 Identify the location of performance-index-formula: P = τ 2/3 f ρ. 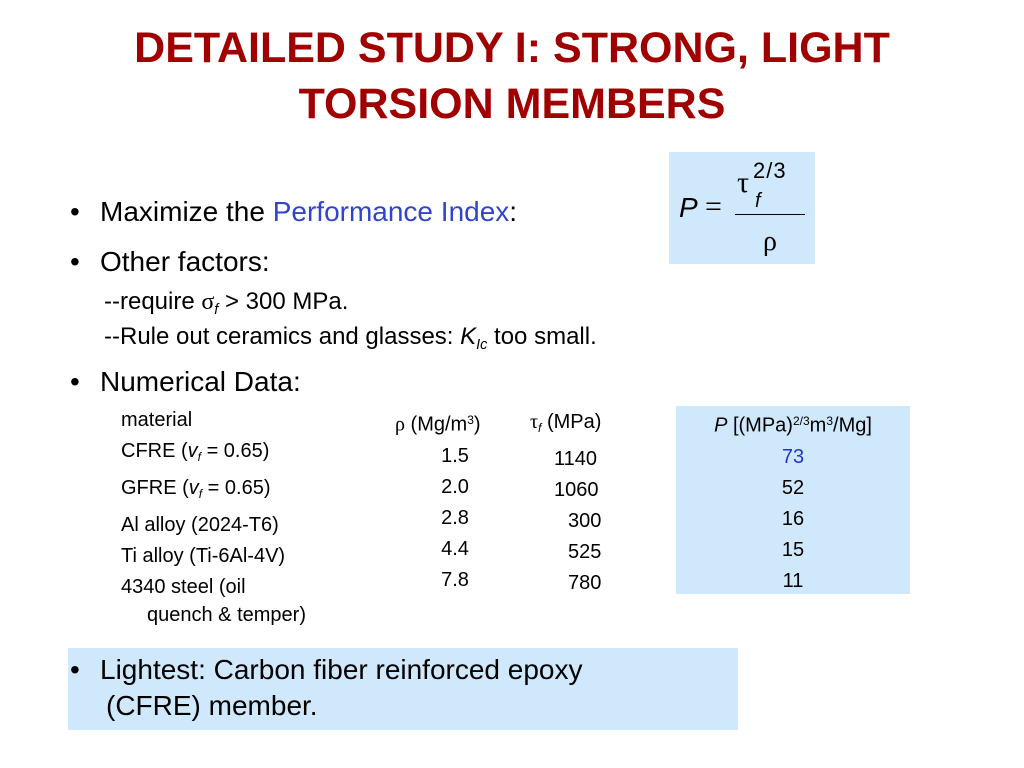
(742, 208).